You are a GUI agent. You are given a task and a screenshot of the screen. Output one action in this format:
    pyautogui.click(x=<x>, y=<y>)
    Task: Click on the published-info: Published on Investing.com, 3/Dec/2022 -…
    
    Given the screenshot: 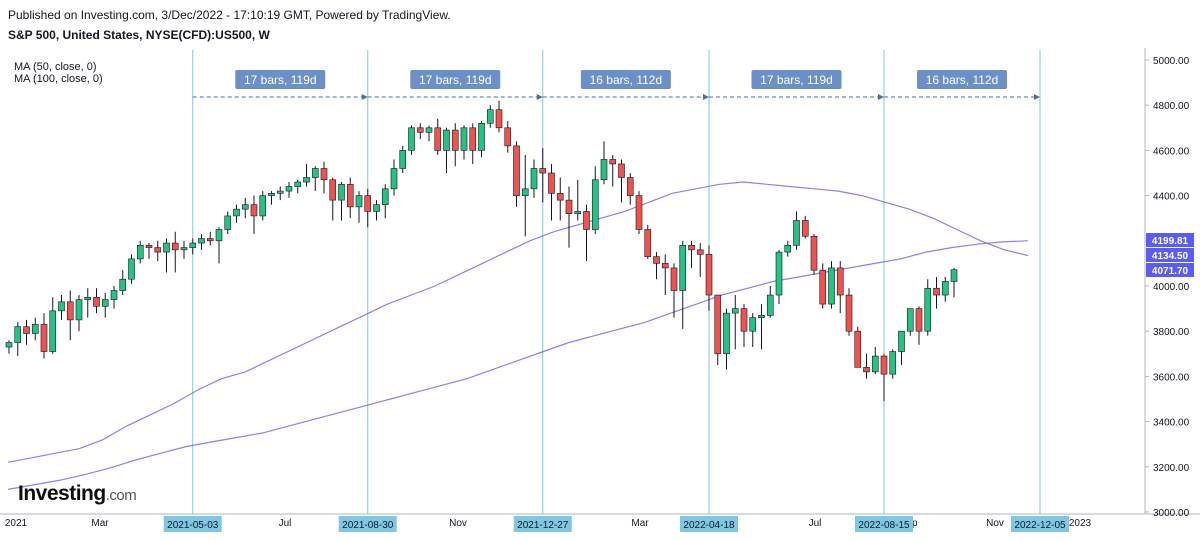 What is the action you would take?
    pyautogui.click(x=229, y=15)
    